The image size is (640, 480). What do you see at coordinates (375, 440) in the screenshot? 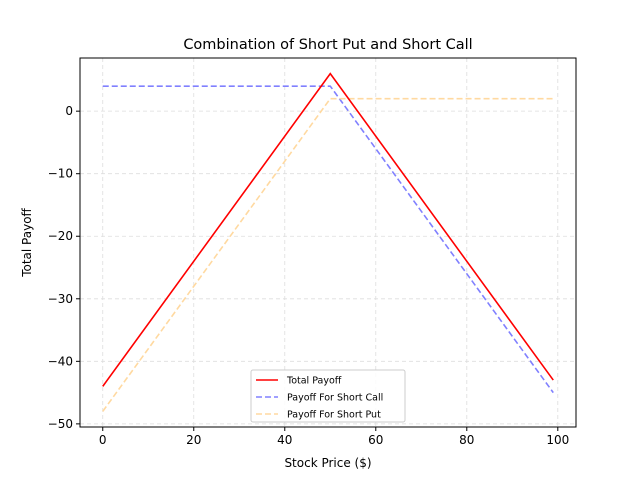
I see `x-tick-label: 60` at bounding box center [375, 440].